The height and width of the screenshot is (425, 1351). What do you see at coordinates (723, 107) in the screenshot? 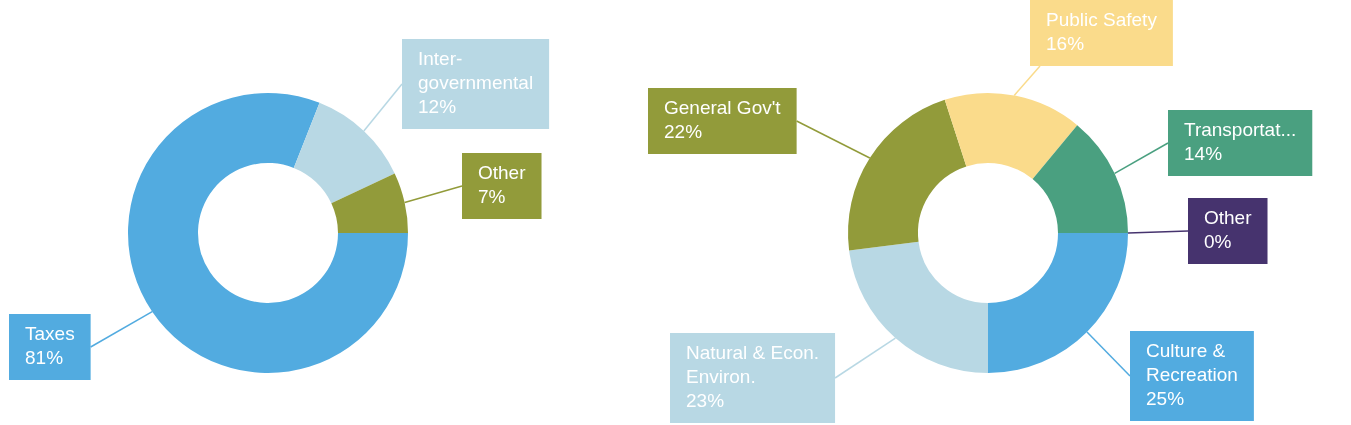
I see `slice-label: General Gov't` at bounding box center [723, 107].